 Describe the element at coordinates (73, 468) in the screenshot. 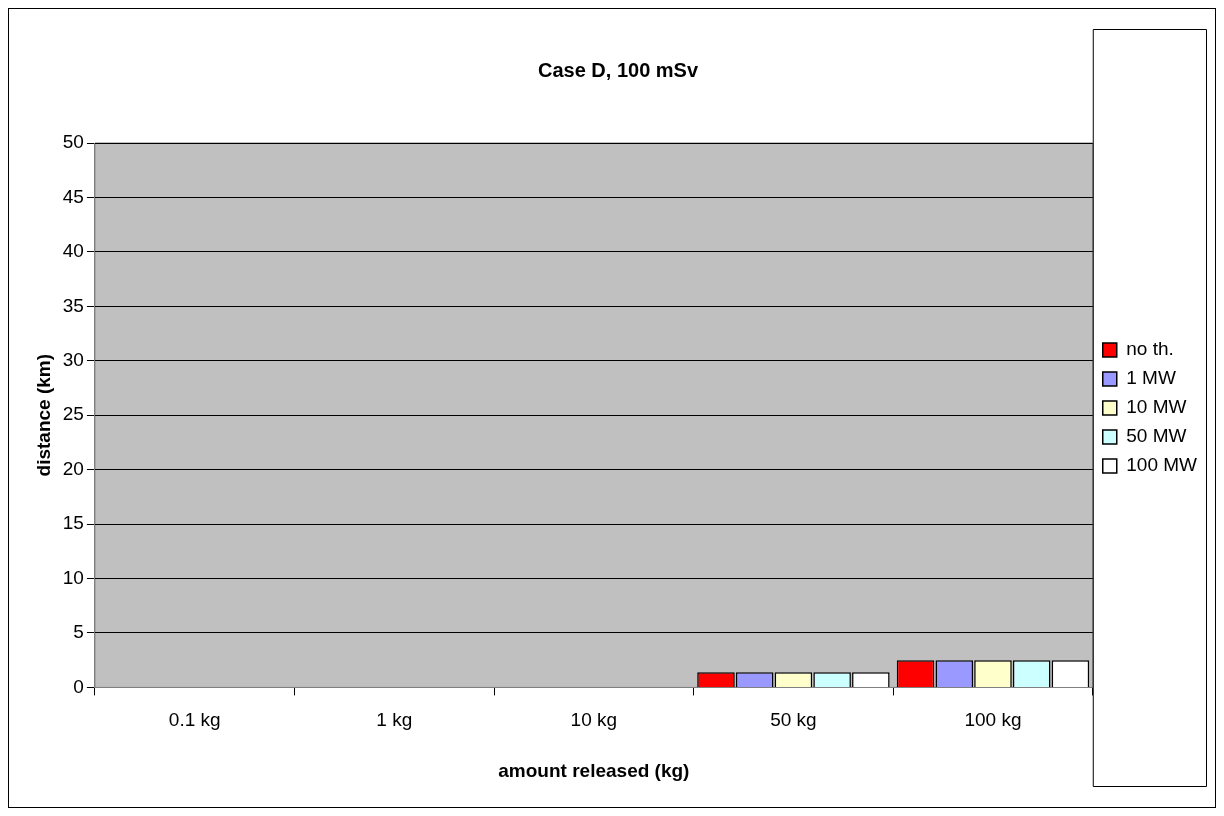

I see `y-tick-label: 20` at that location.